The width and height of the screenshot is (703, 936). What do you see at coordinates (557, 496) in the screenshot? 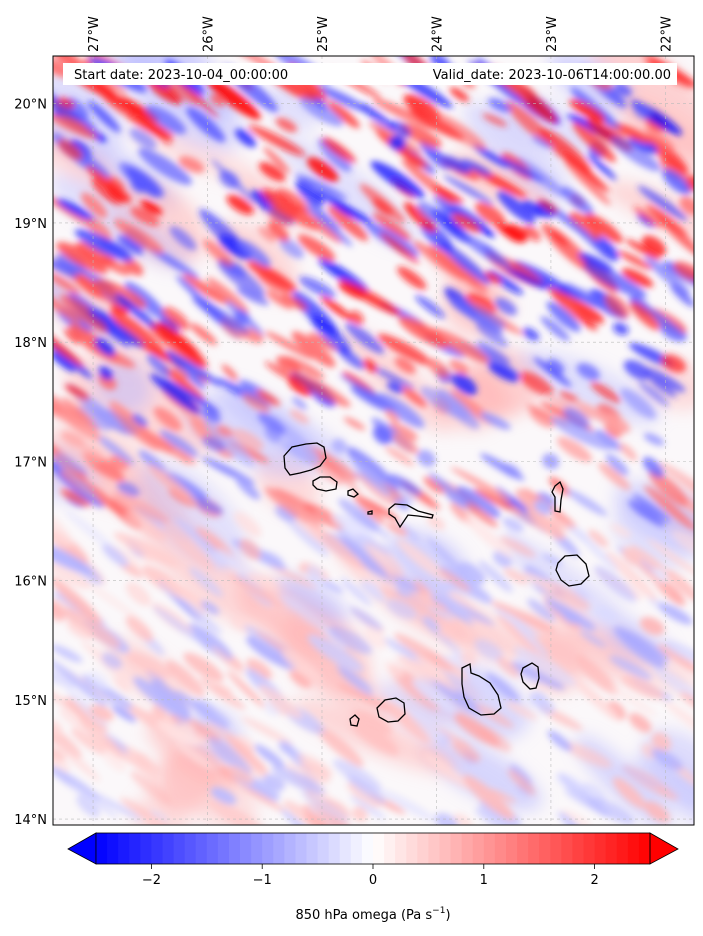
I see `island-sal` at bounding box center [557, 496].